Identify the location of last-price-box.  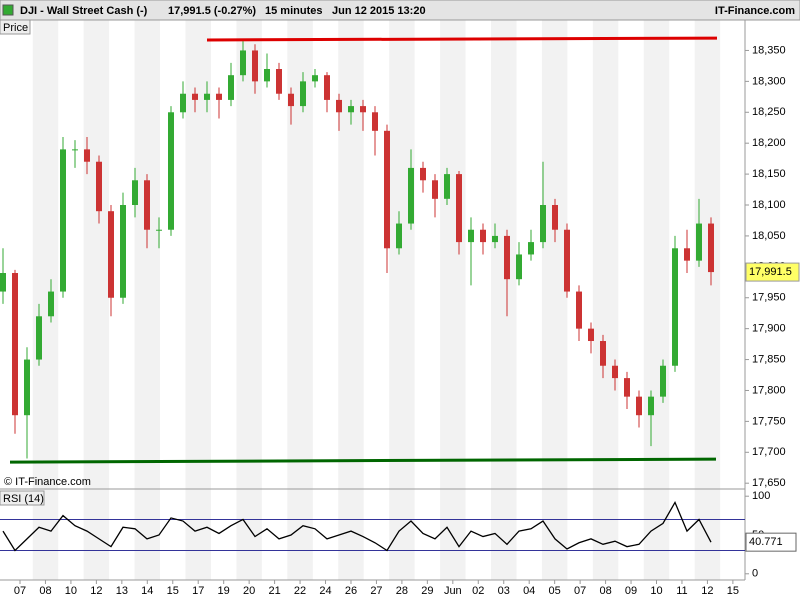
(772, 272).